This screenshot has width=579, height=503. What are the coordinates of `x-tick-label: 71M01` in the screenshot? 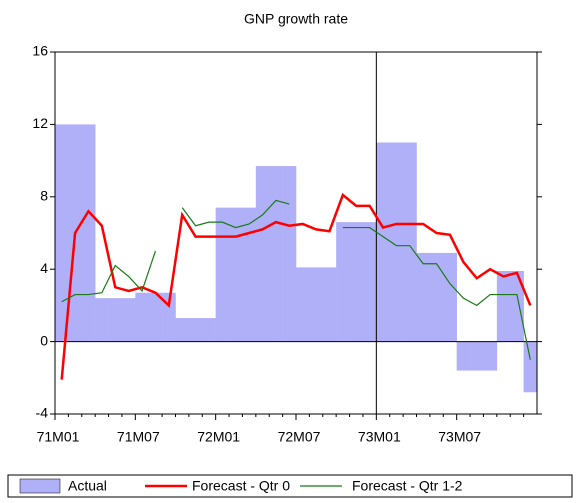 It's located at (58, 437).